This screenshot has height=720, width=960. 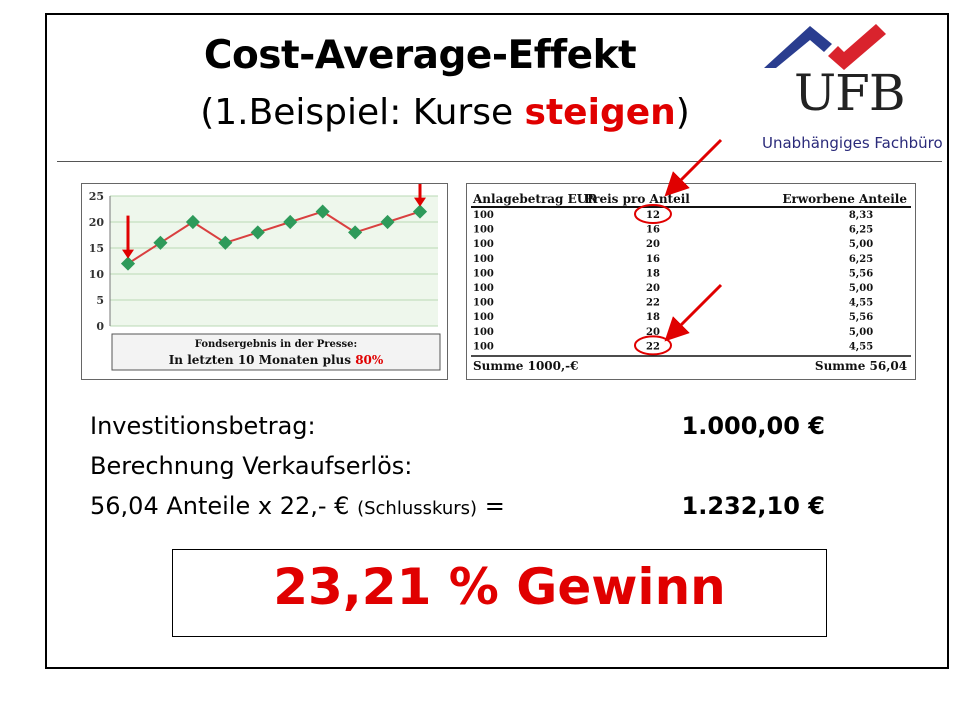 I want to click on y-tick-label: 10, so click(x=97, y=274).